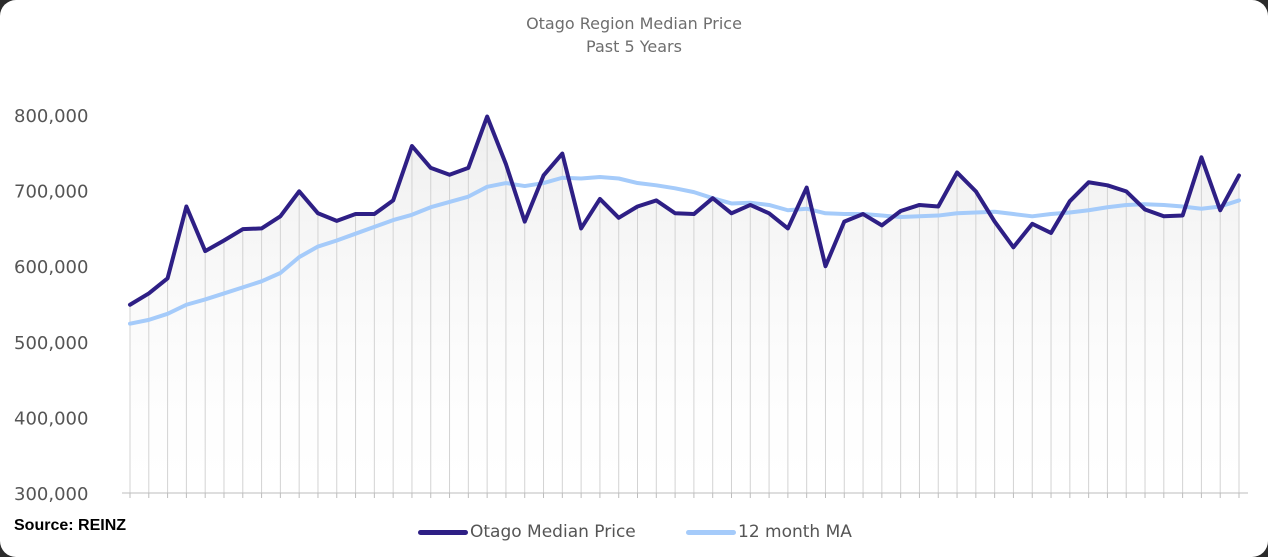 This screenshot has width=1268, height=557. I want to click on chart-subtitle: Past 5 Years, so click(634, 46).